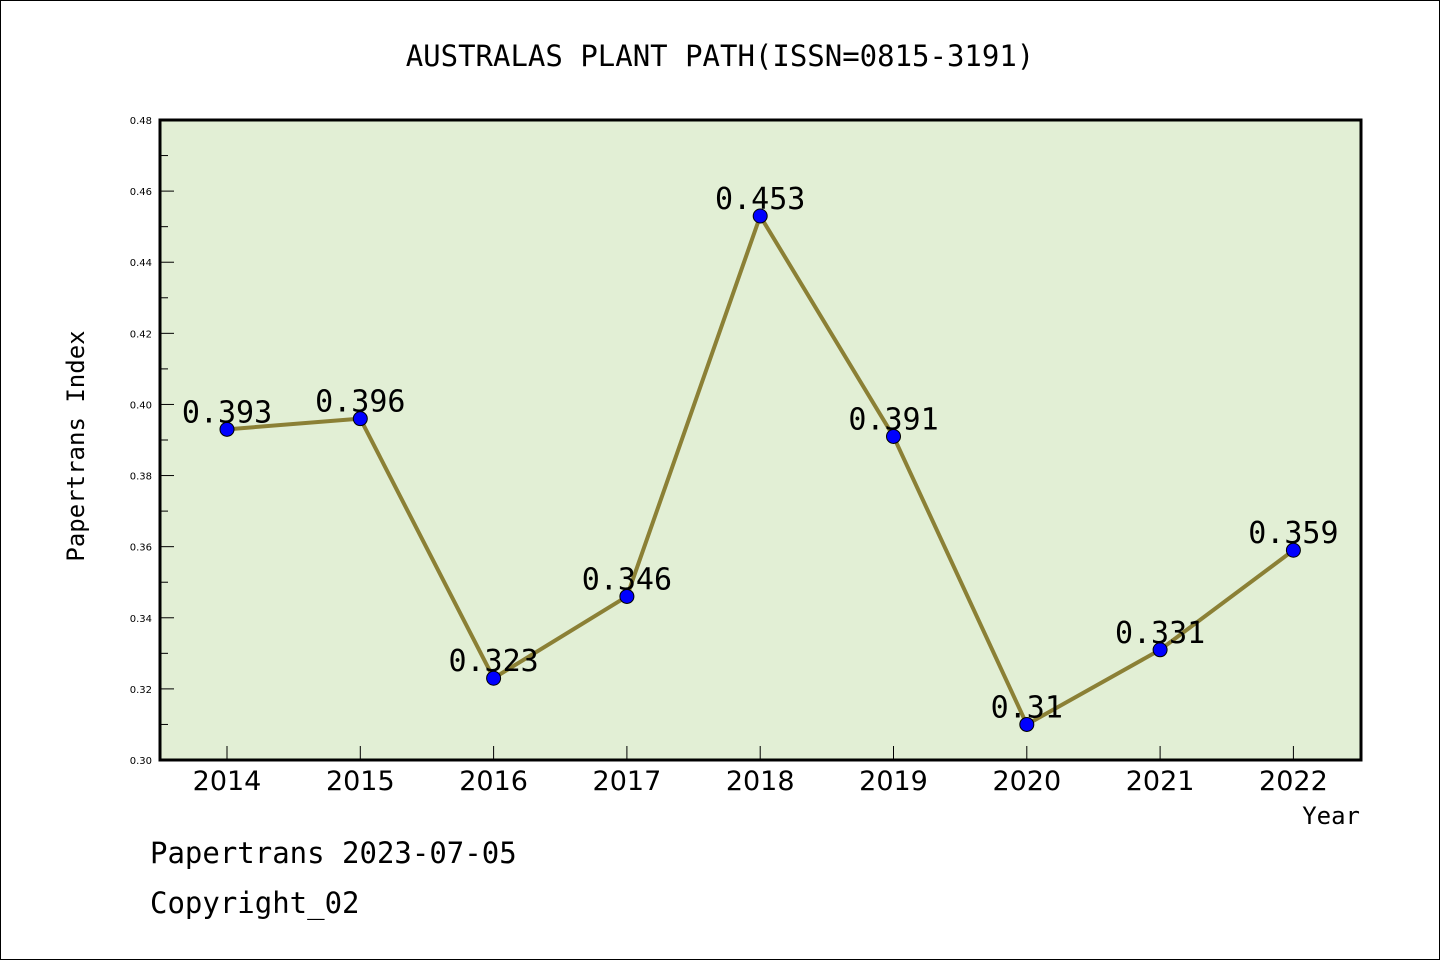 This screenshot has height=960, width=1440. Describe the element at coordinates (760, 199) in the screenshot. I see `data-label: 0.453` at that location.